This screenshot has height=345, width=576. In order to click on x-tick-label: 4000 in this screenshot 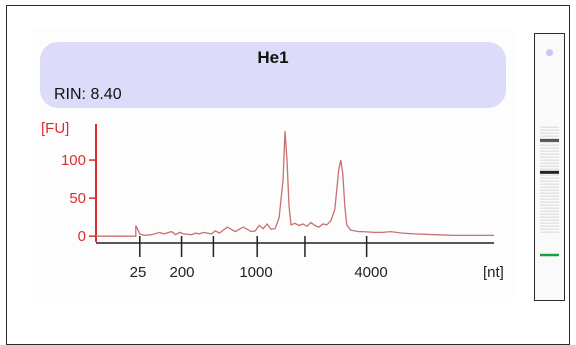, I will do `click(370, 272)`.